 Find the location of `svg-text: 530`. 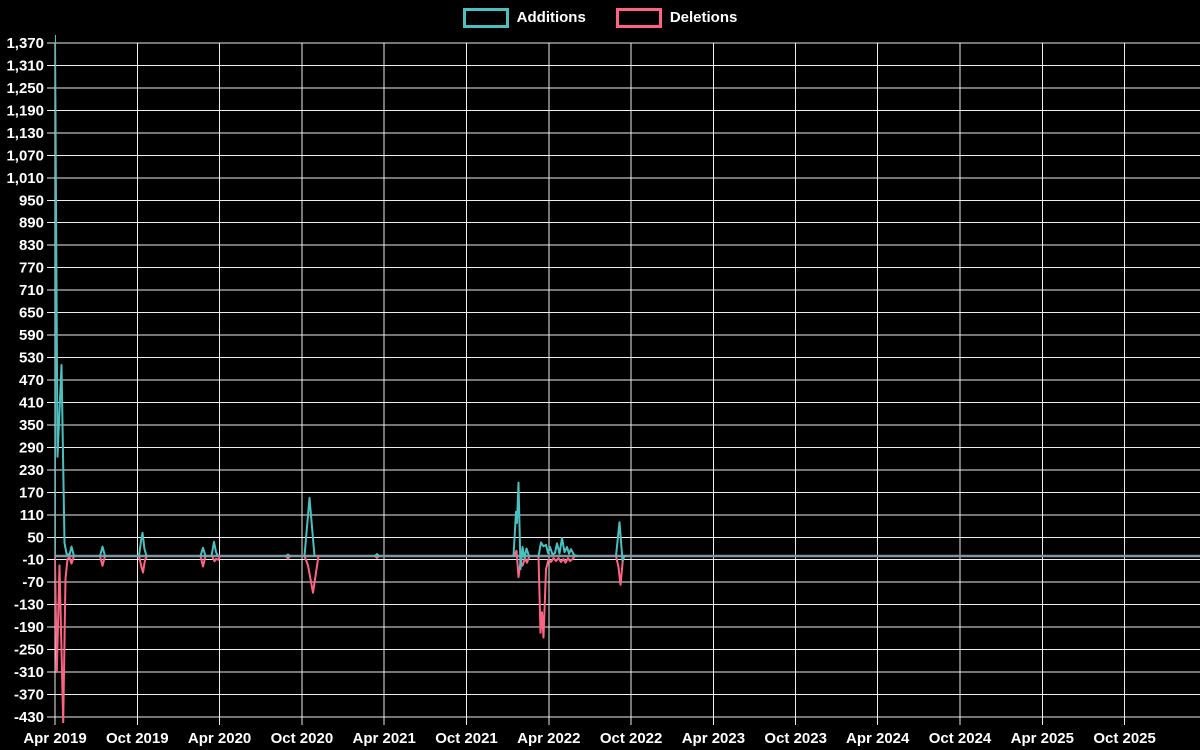

svg-text: 530 is located at coordinates (31, 358).